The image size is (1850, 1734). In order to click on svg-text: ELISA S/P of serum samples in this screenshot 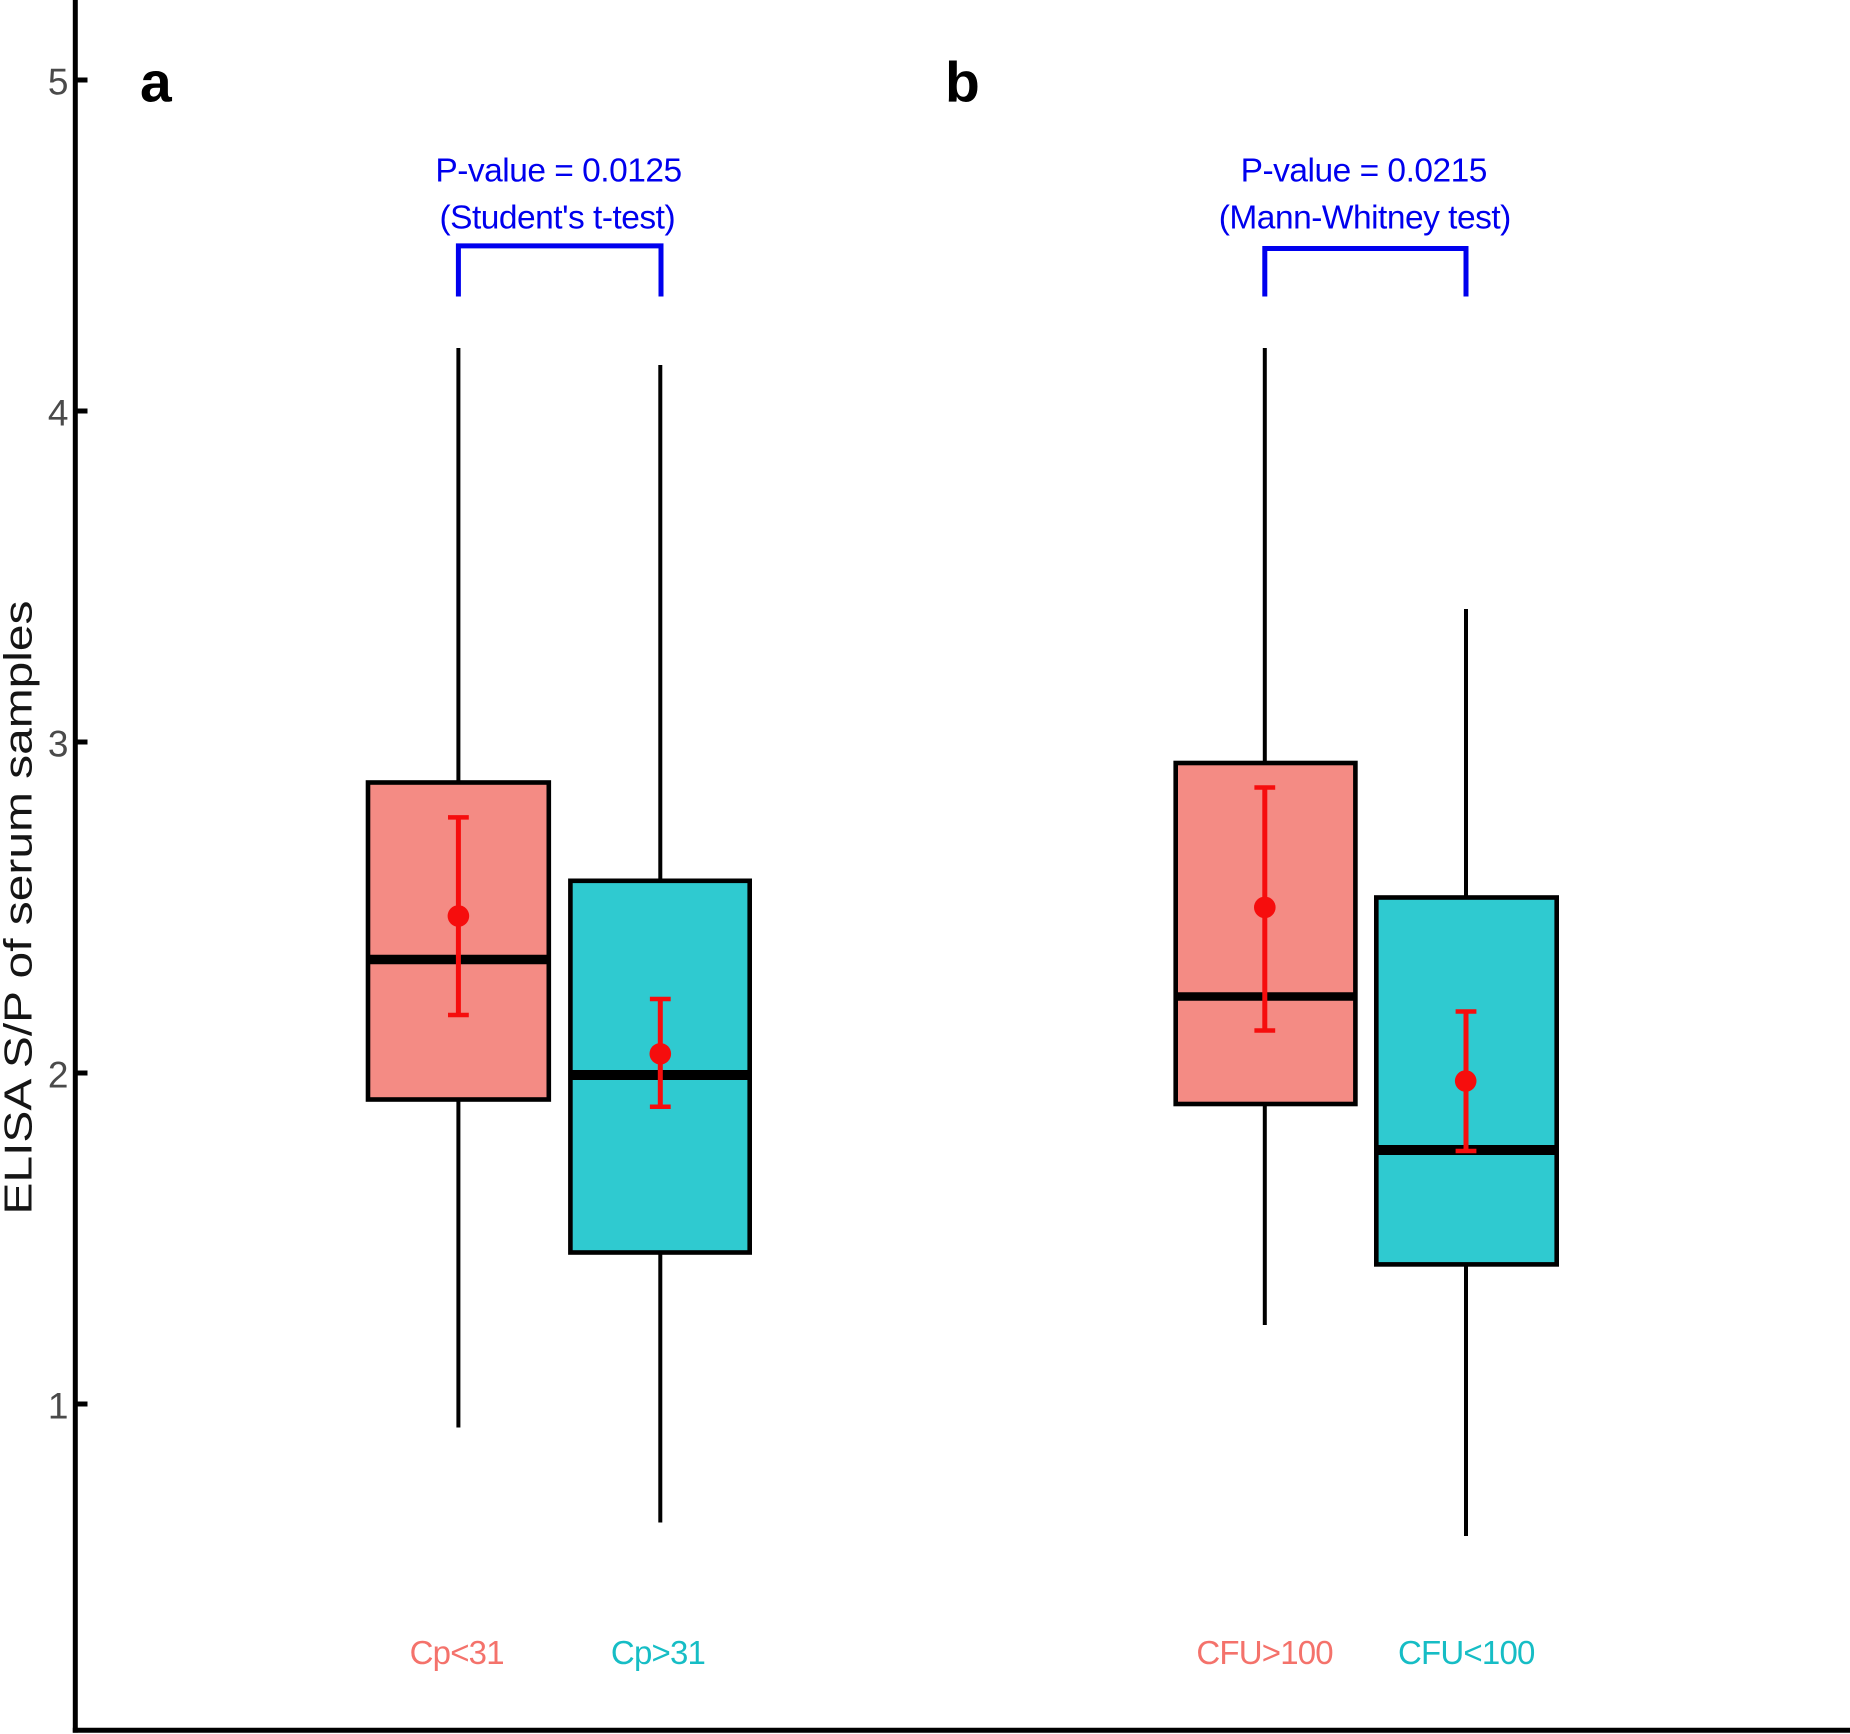, I will do `click(20, 908)`.